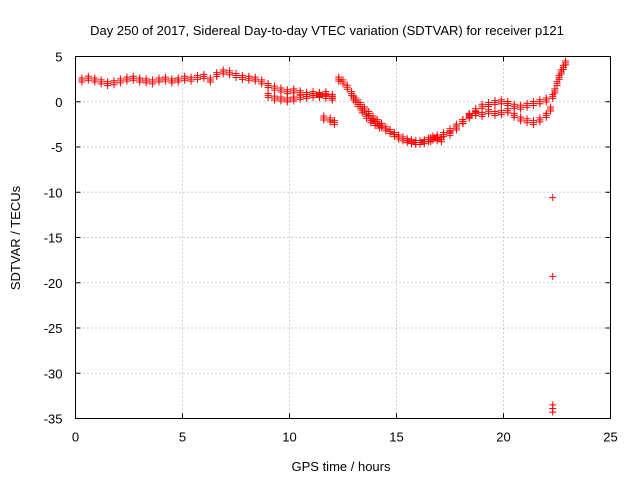 Image resolution: width=640 pixels, height=480 pixels. What do you see at coordinates (182, 437) in the screenshot?
I see `x-tick-label: 5` at bounding box center [182, 437].